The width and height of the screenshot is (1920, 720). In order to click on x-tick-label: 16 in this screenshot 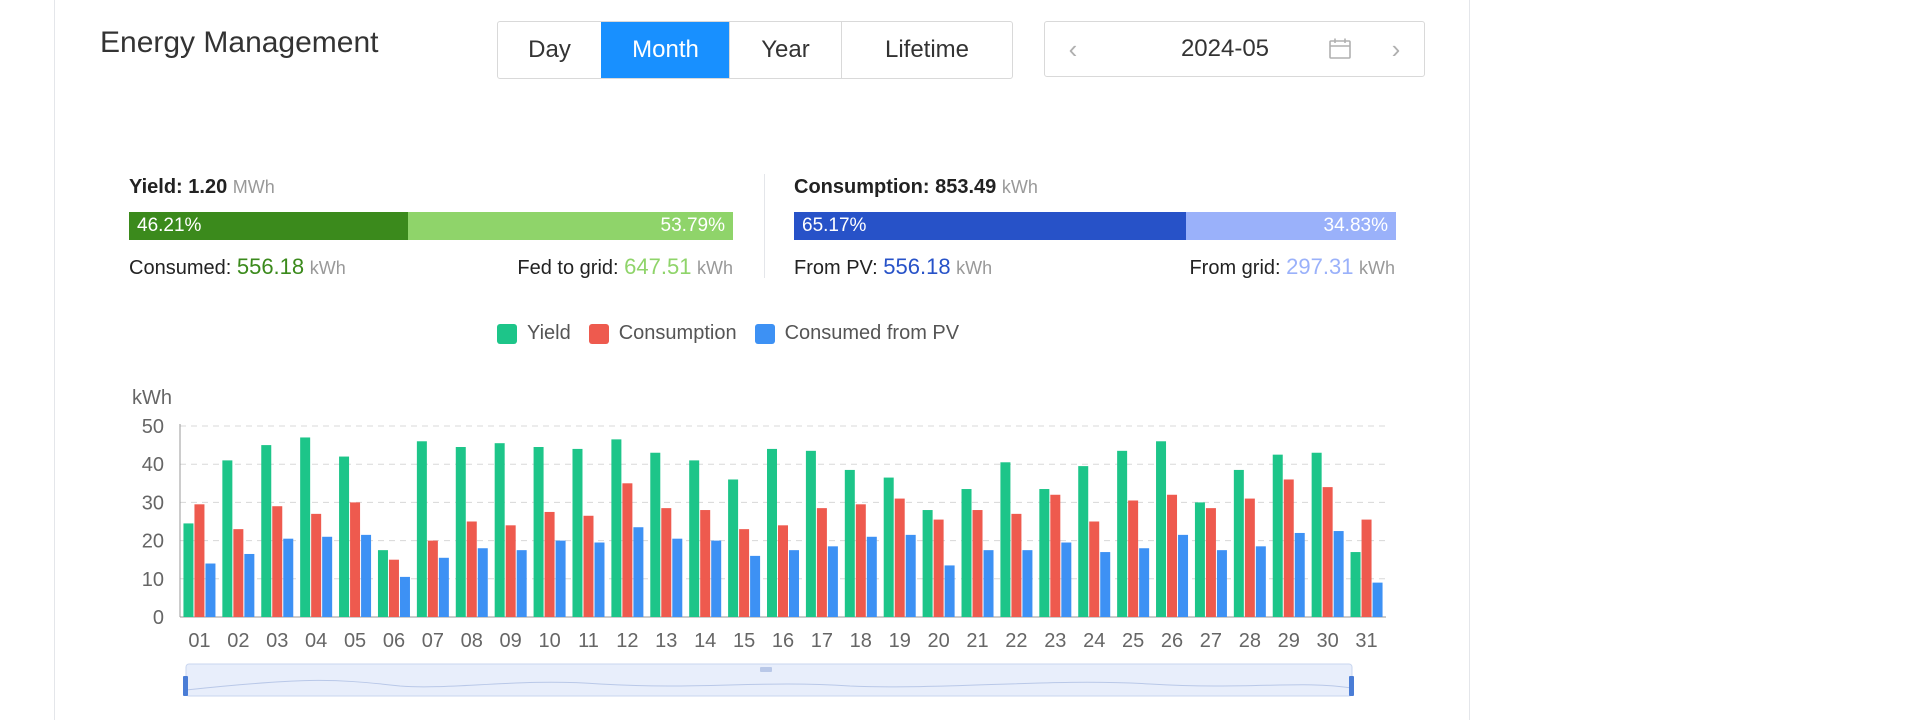, I will do `click(783, 641)`.